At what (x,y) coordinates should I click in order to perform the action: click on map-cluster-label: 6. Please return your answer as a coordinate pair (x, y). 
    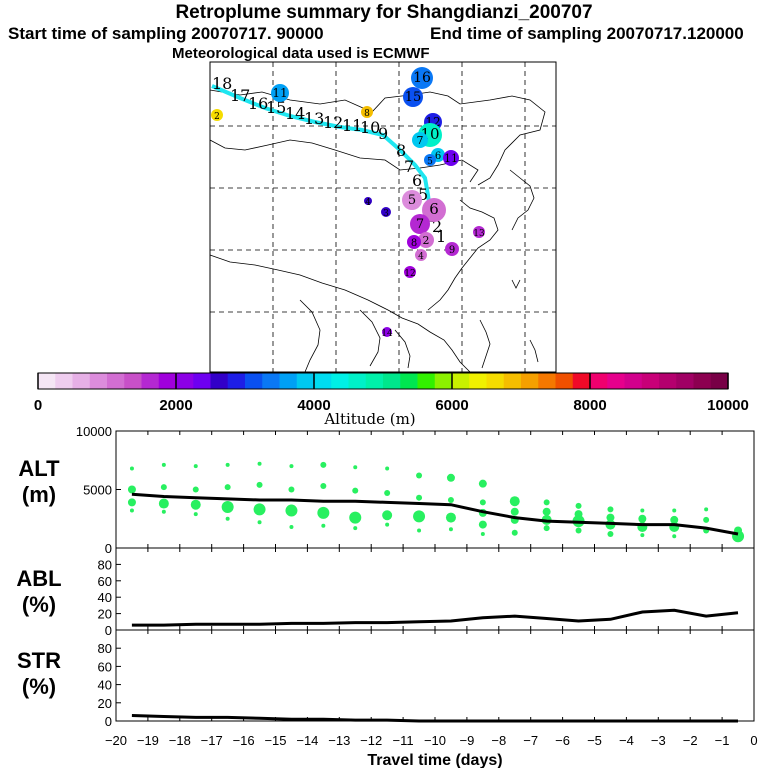
    Looking at the image, I should click on (434, 209).